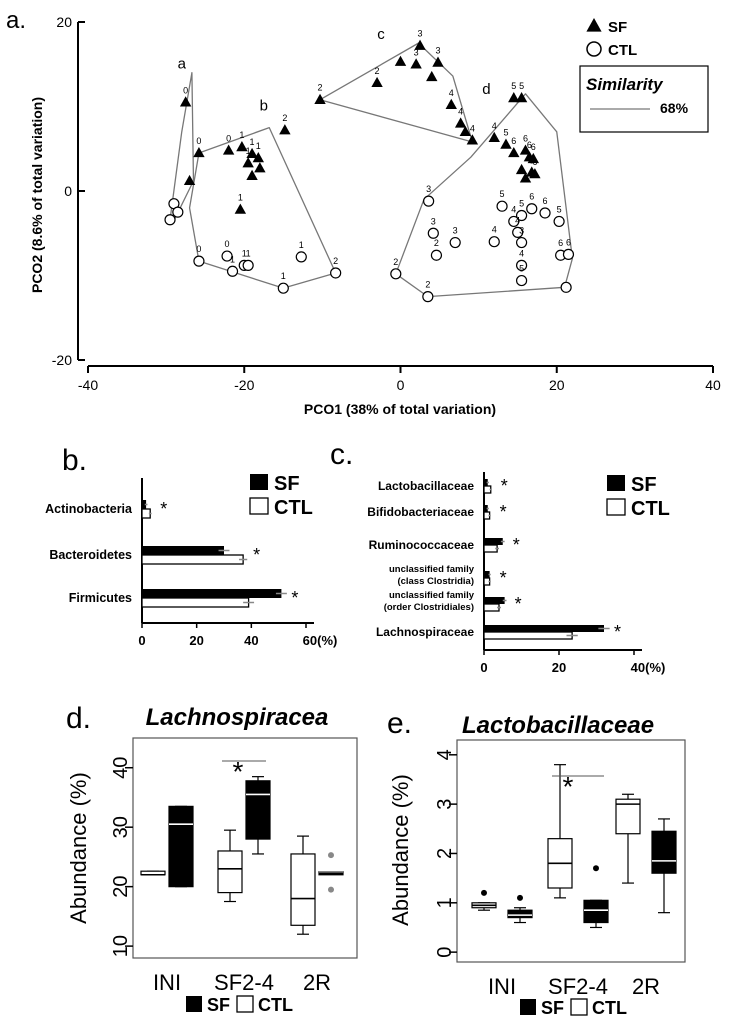 This screenshot has height=1024, width=729. What do you see at coordinates (37, 195) in the screenshot?
I see `y-axis-title: PCO2 (8.6% of total variation)` at bounding box center [37, 195].